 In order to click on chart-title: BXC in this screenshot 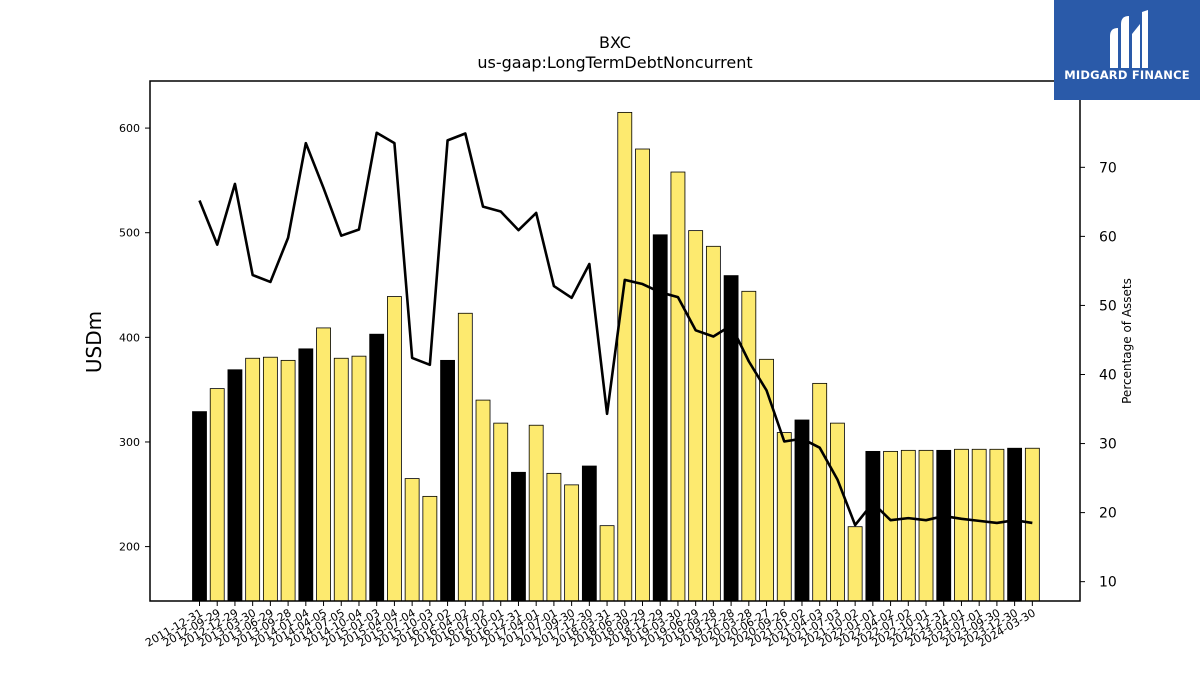, I will do `click(615, 42)`.